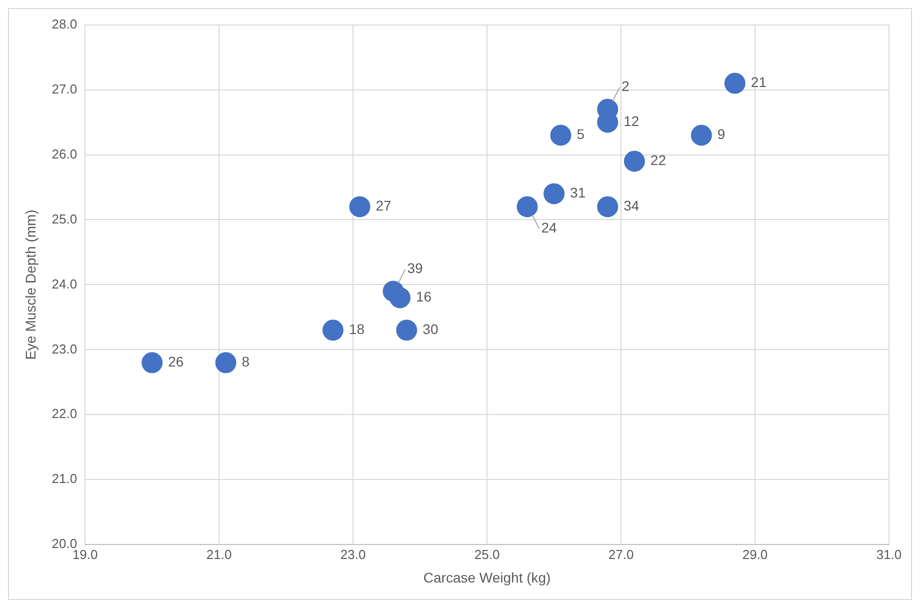 This screenshot has height=610, width=922. Describe the element at coordinates (246, 362) in the screenshot. I see `annotation: 8` at that location.